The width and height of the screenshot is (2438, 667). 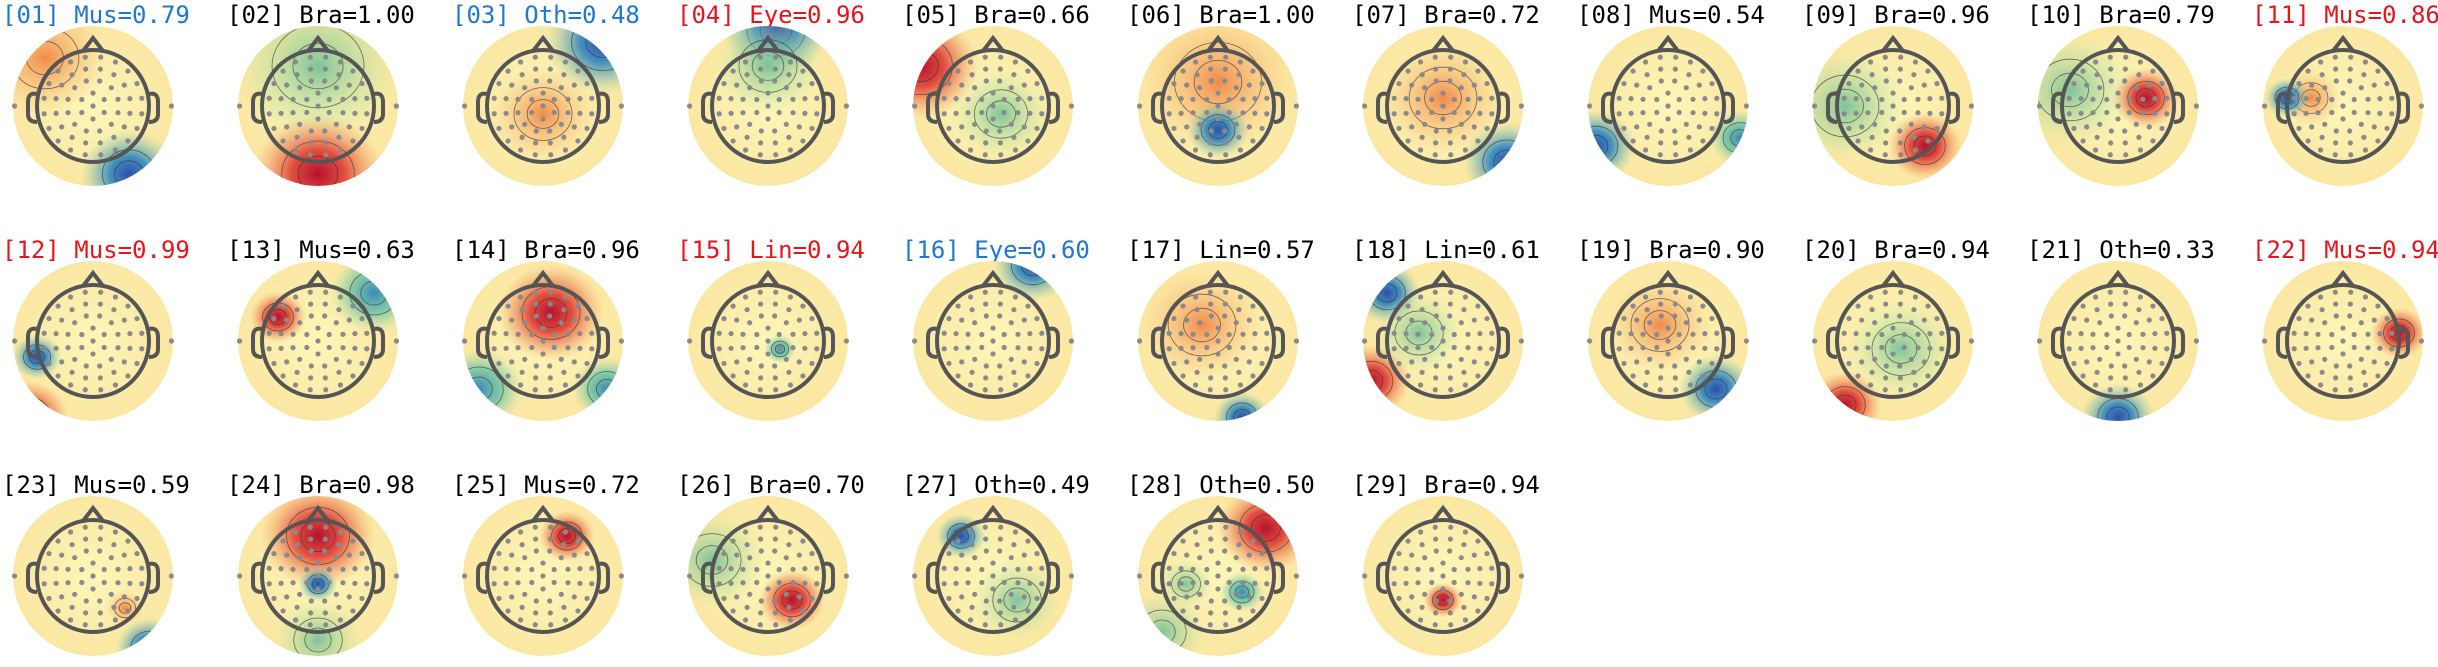 I want to click on component-title: [11] Mus=0.86, so click(x=2345, y=15).